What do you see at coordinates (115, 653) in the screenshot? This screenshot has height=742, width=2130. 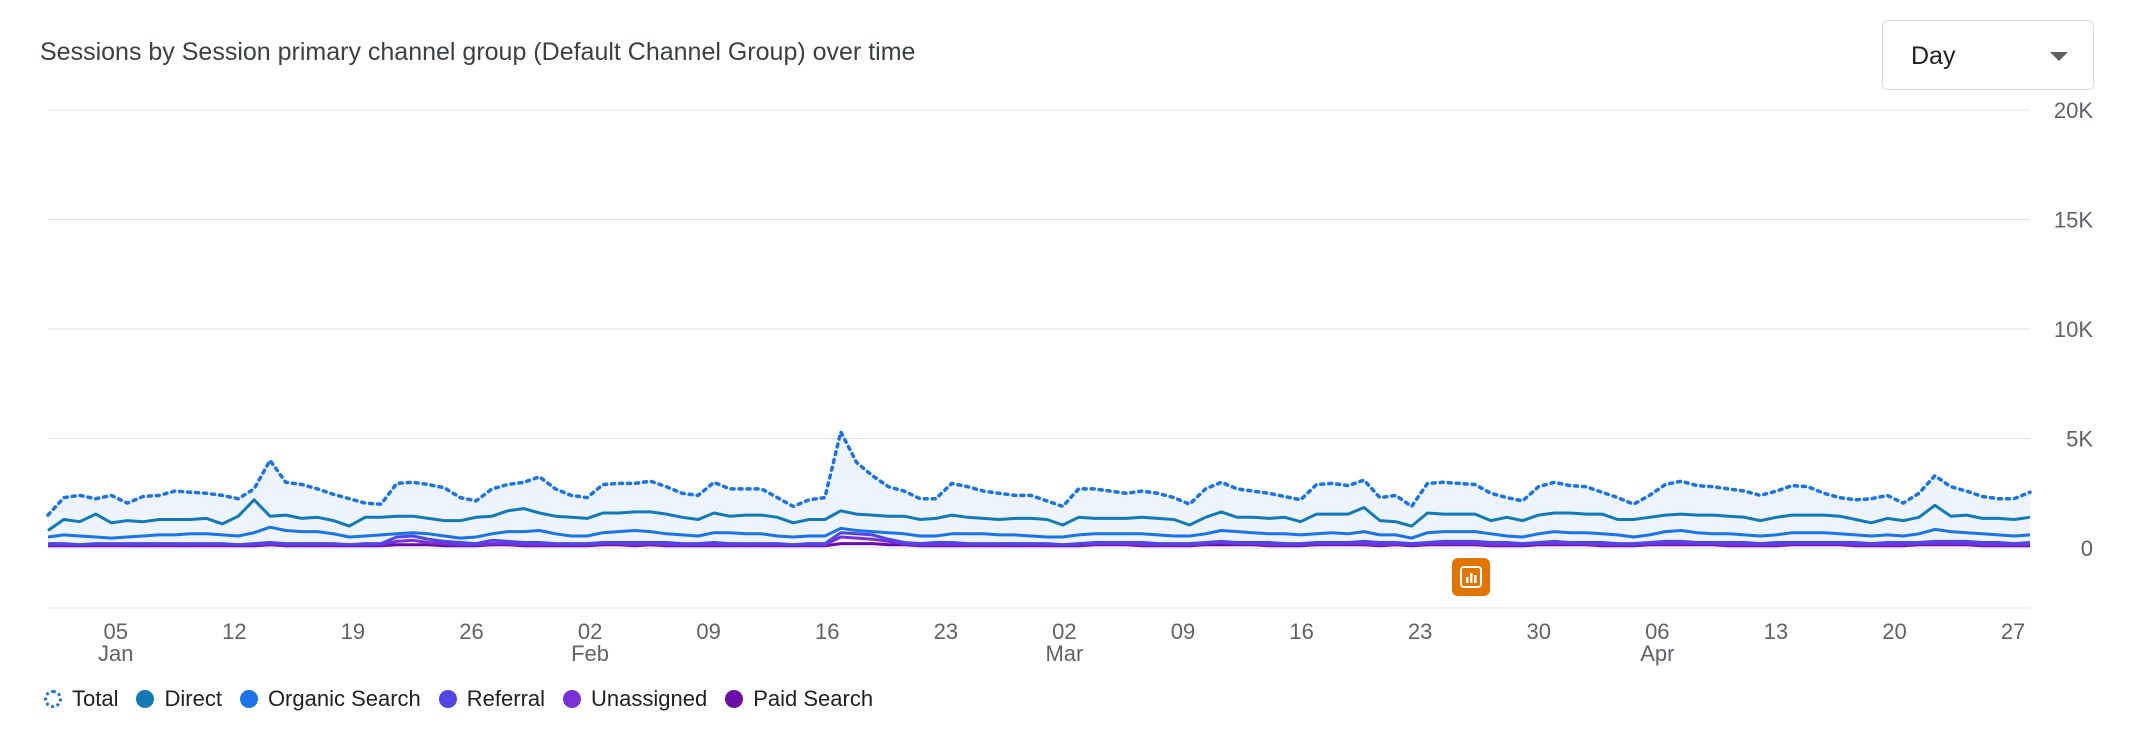 I see `x-tick-month-label: Jan` at bounding box center [115, 653].